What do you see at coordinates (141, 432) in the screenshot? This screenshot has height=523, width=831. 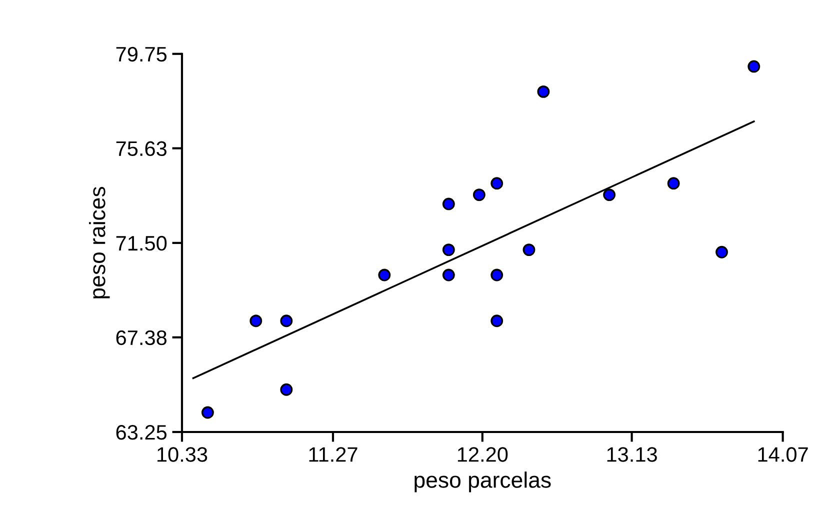 I see `y-tick-label: 63.25` at bounding box center [141, 432].